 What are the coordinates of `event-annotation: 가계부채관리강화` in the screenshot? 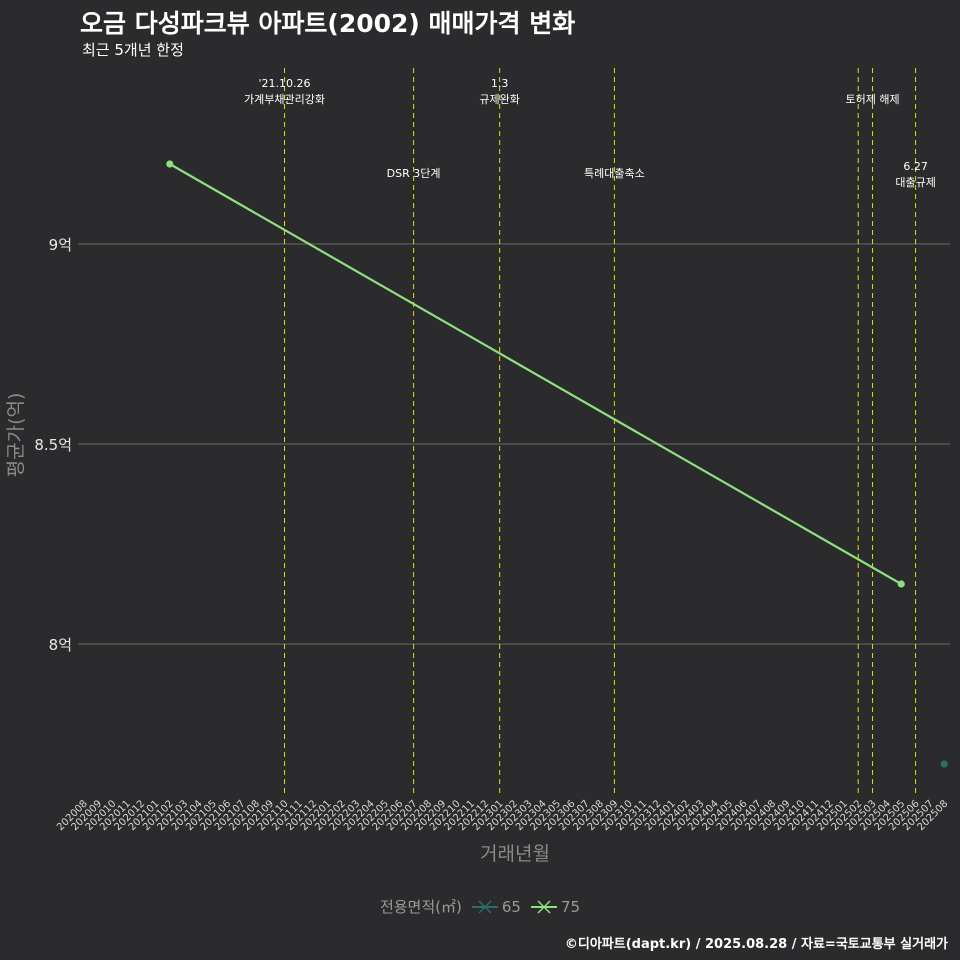 It's located at (284, 99).